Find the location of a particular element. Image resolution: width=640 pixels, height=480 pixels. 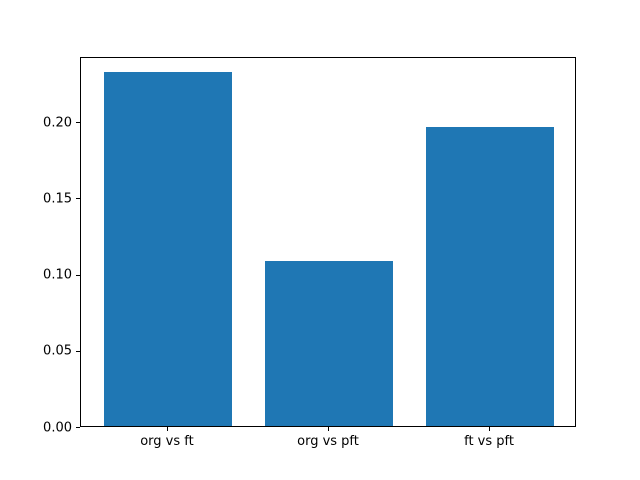

y-tick-label: 0.05 is located at coordinates (57, 351).